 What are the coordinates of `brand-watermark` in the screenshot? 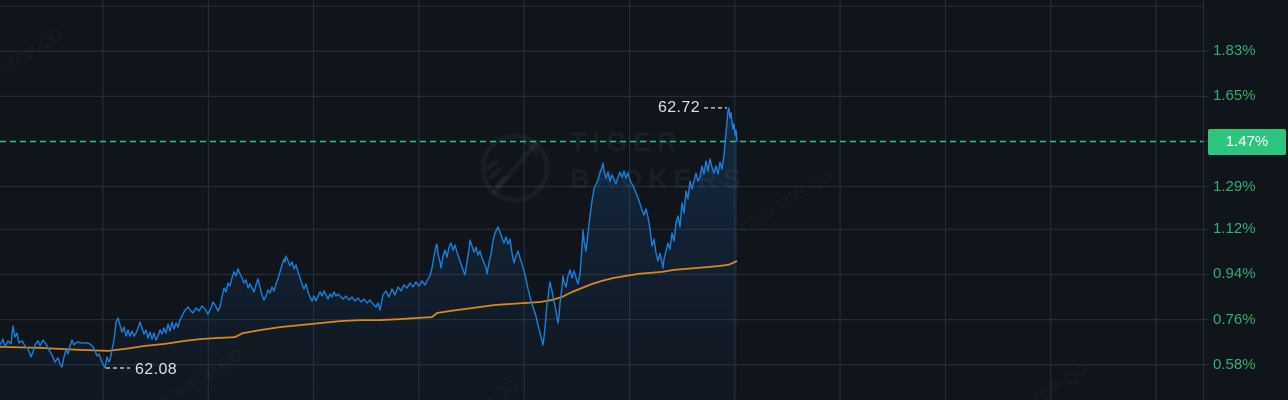 It's located at (515, 168).